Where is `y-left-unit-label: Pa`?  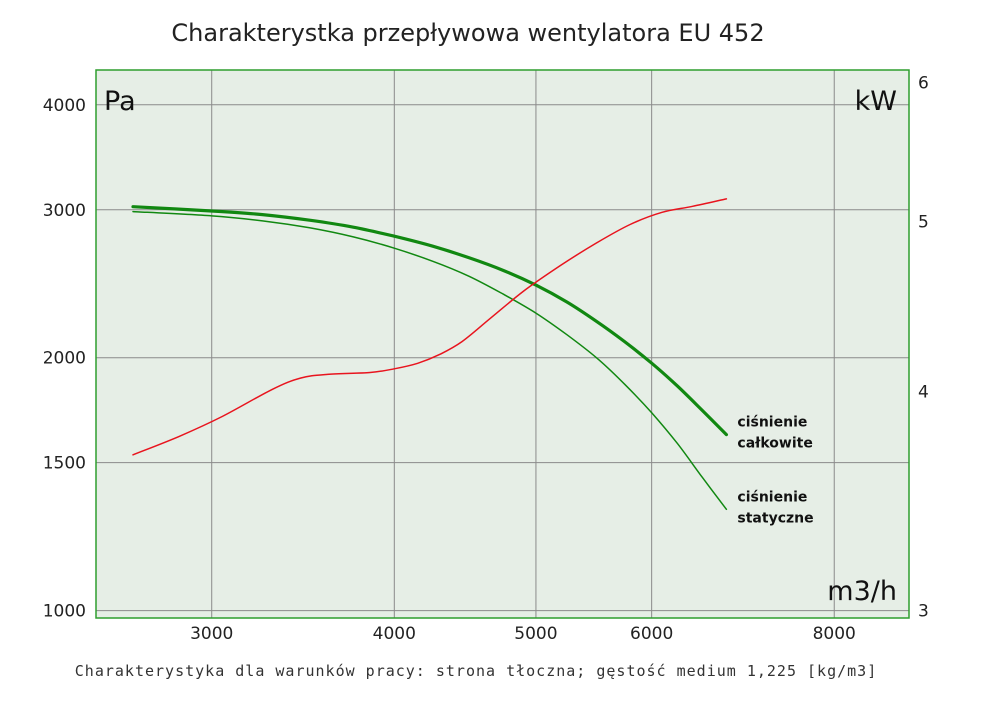 y-left-unit-label: Pa is located at coordinates (120, 101).